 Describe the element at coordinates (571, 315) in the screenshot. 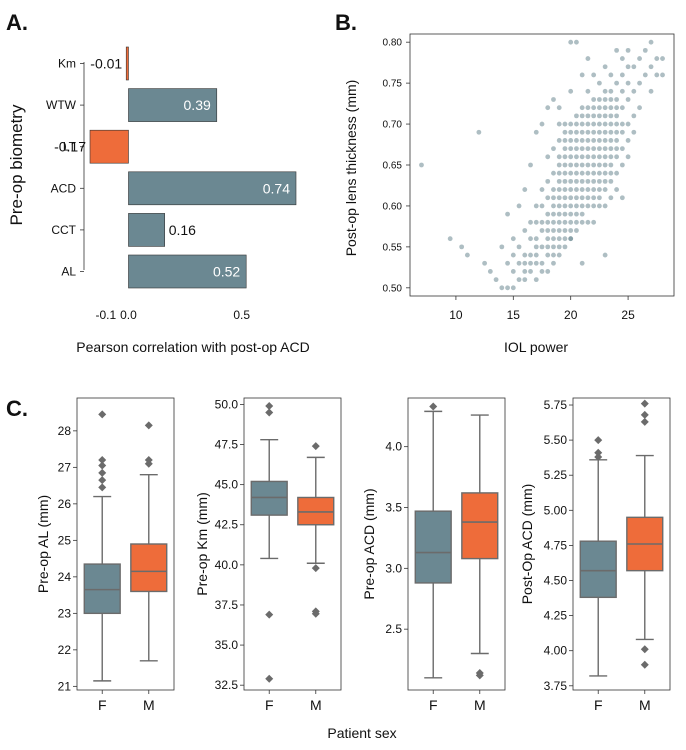

I see `panel-b-xtick-label: 20` at that location.